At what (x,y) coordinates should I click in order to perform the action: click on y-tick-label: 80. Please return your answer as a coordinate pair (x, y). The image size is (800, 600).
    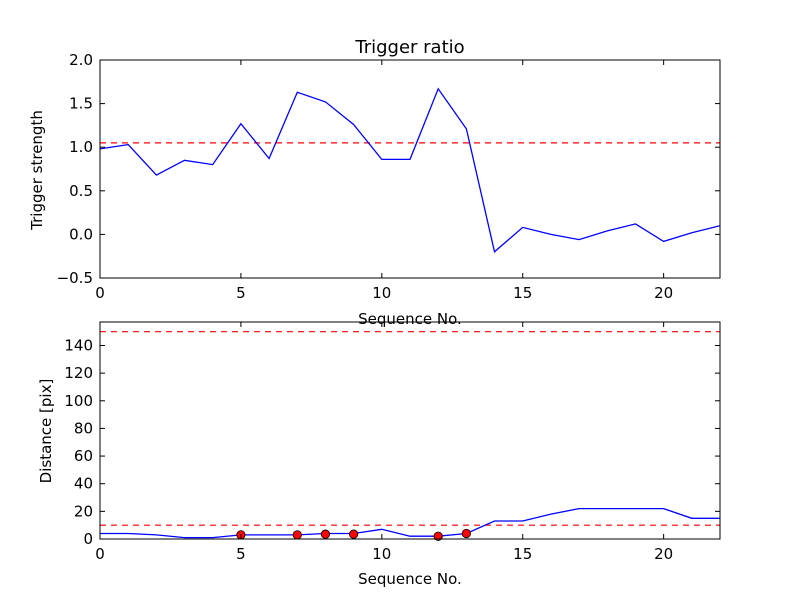
    Looking at the image, I should click on (83, 428).